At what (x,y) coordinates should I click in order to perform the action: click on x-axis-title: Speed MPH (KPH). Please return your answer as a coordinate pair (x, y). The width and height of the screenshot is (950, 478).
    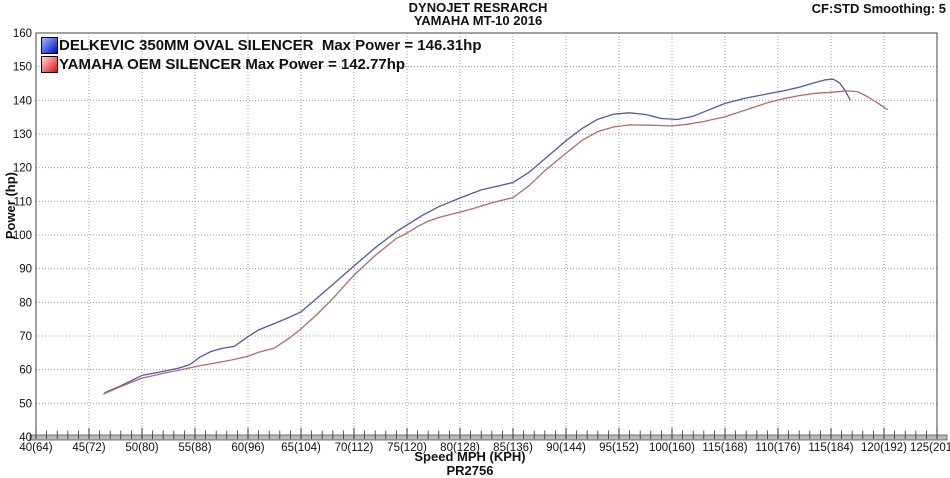
    Looking at the image, I should click on (470, 456).